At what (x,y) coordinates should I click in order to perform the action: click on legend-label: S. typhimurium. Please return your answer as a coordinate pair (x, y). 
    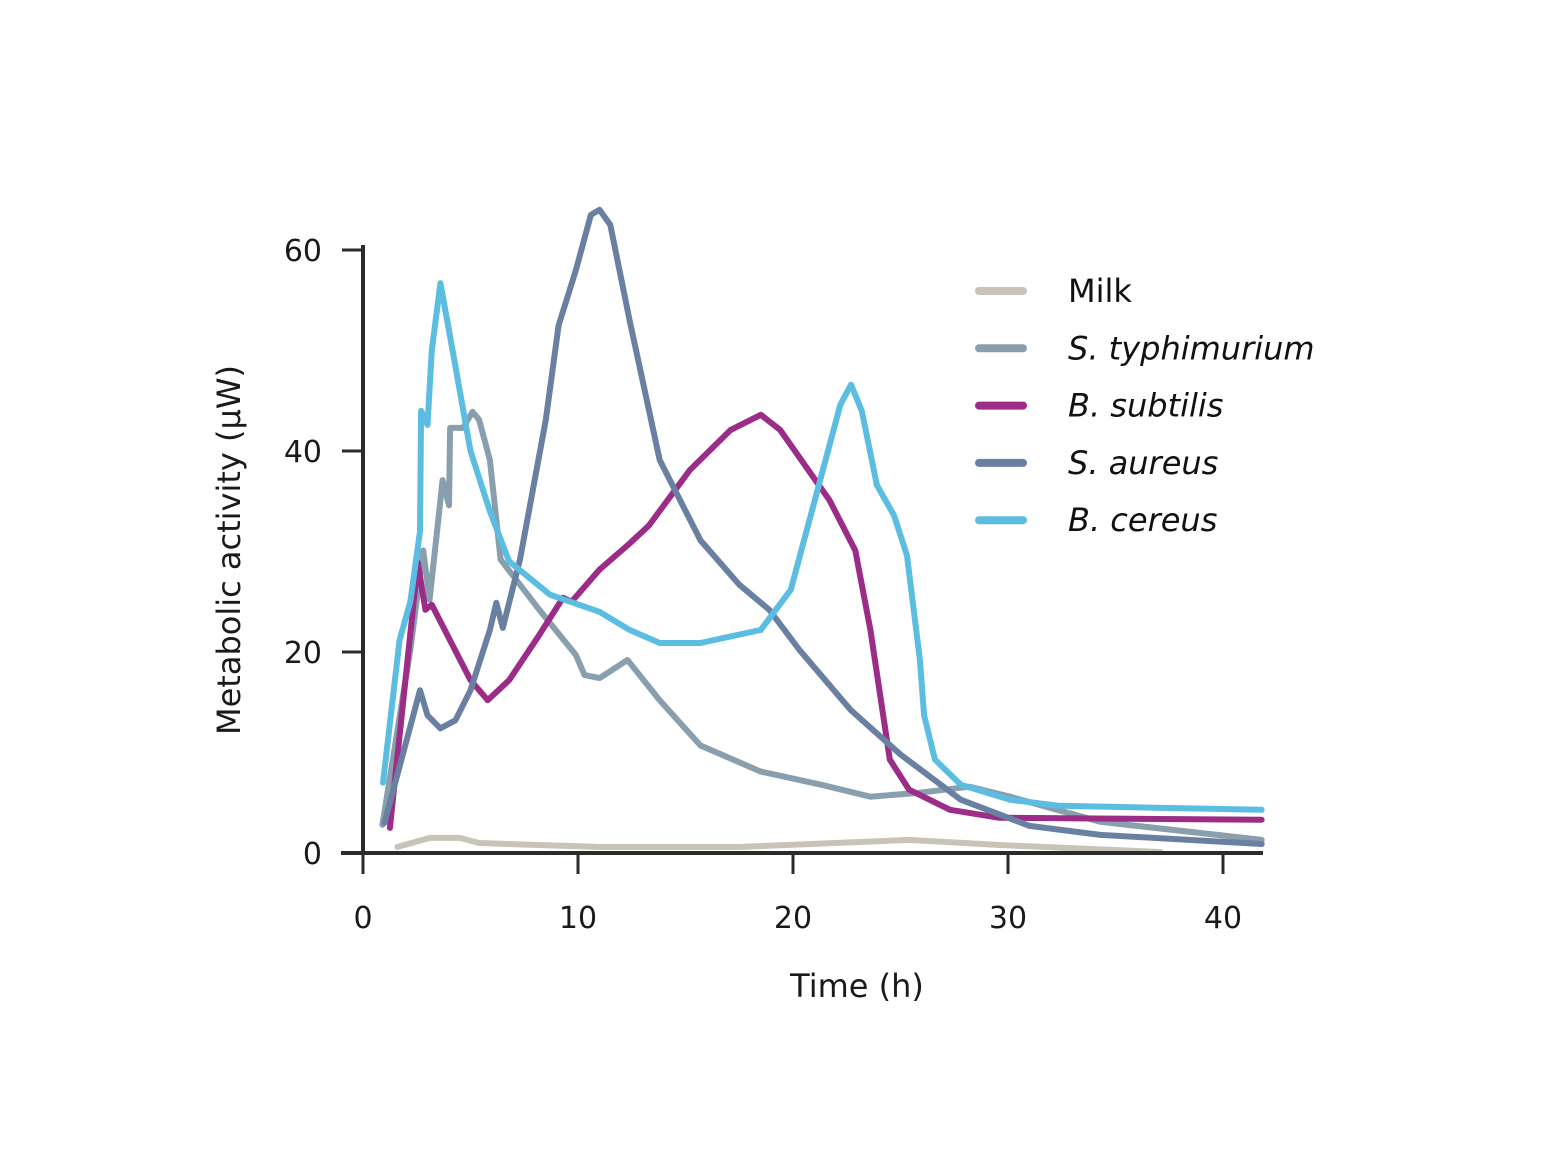
    Looking at the image, I should click on (1191, 348).